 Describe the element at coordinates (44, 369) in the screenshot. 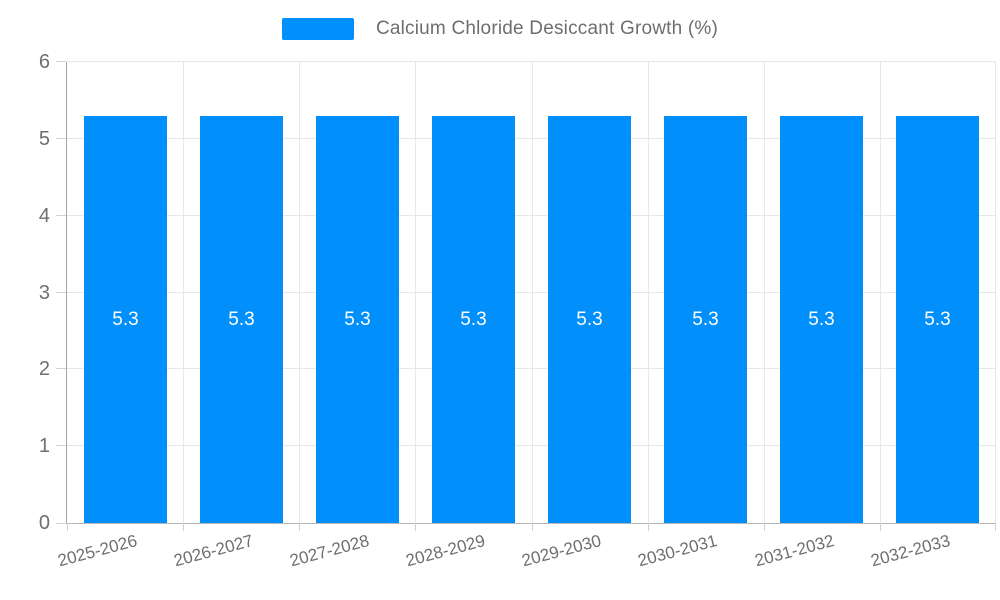

I see `y-axis-tick-label: 2` at that location.